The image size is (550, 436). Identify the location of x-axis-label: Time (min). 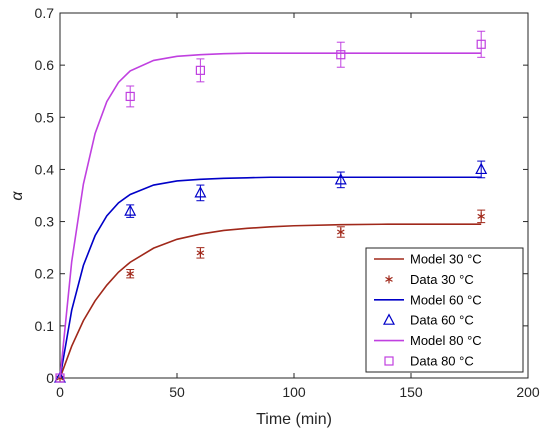
(294, 419).